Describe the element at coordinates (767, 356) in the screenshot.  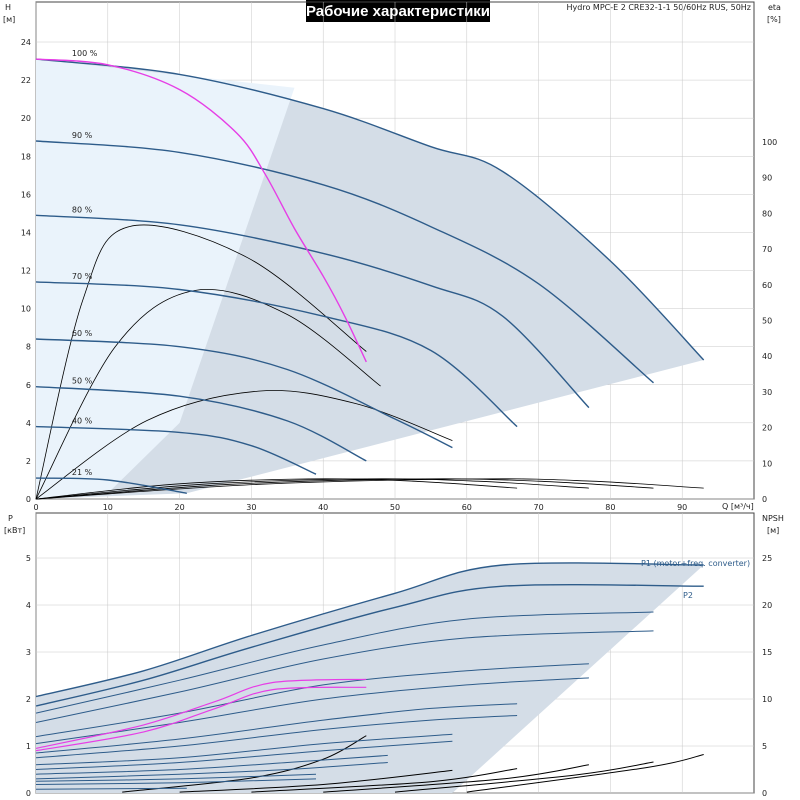
I see `eta-tick-label: 40` at that location.